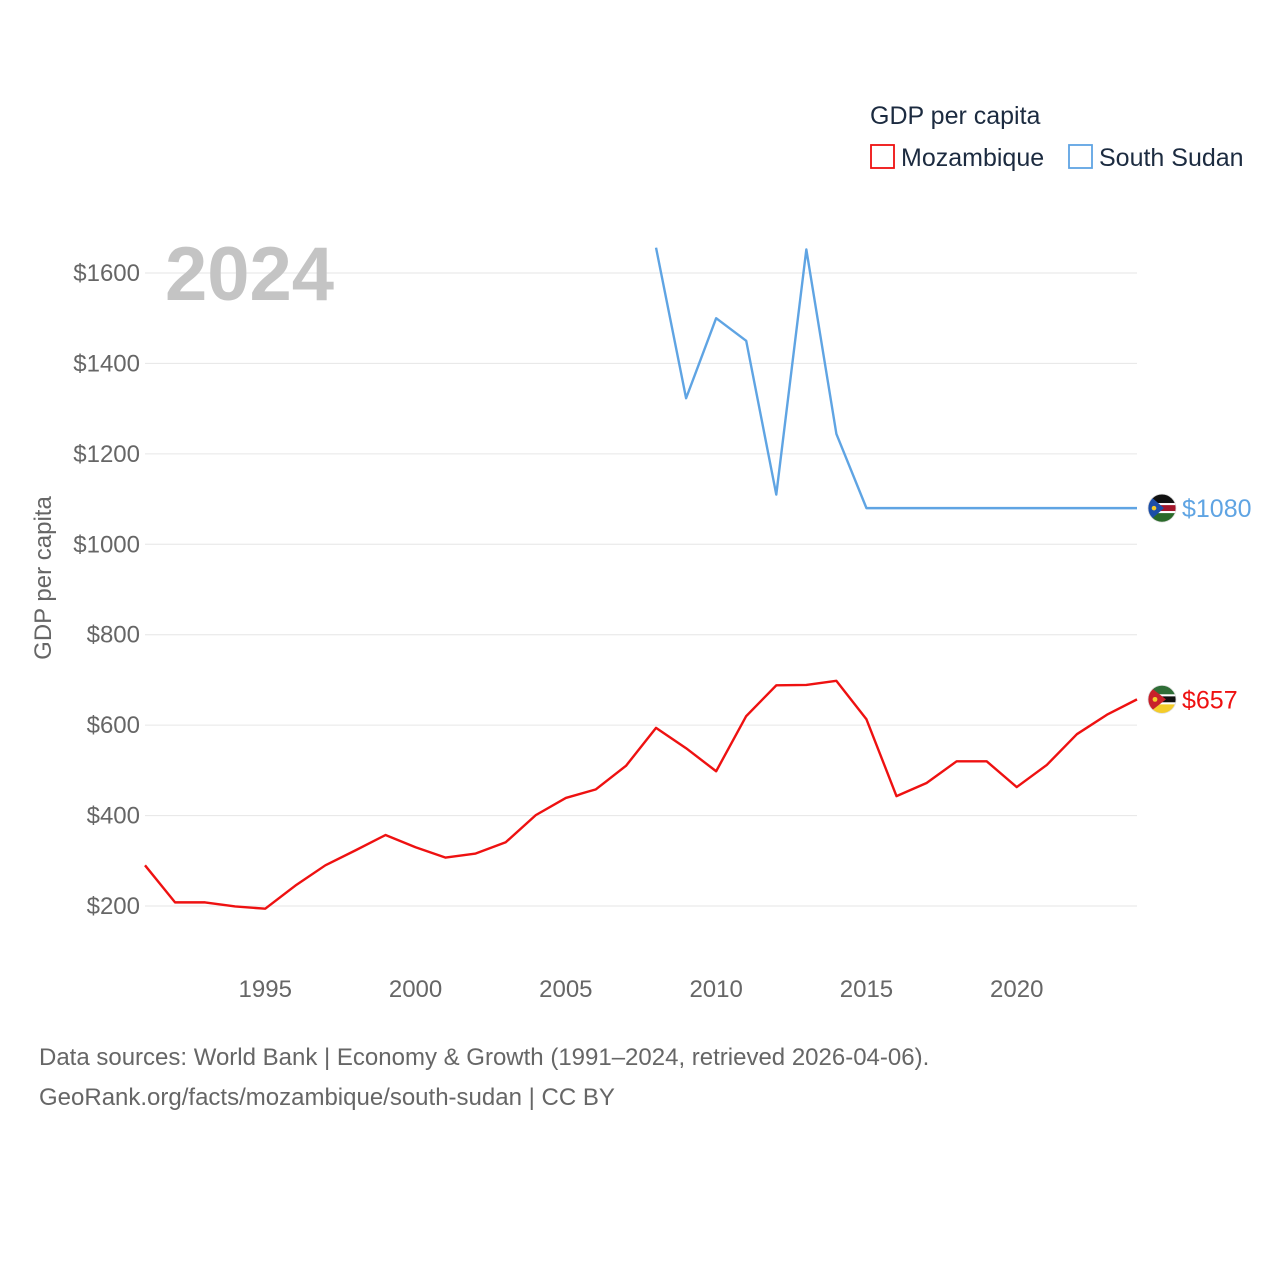  I want to click on legend-label-south-sudan: South Sudan, so click(1171, 158).